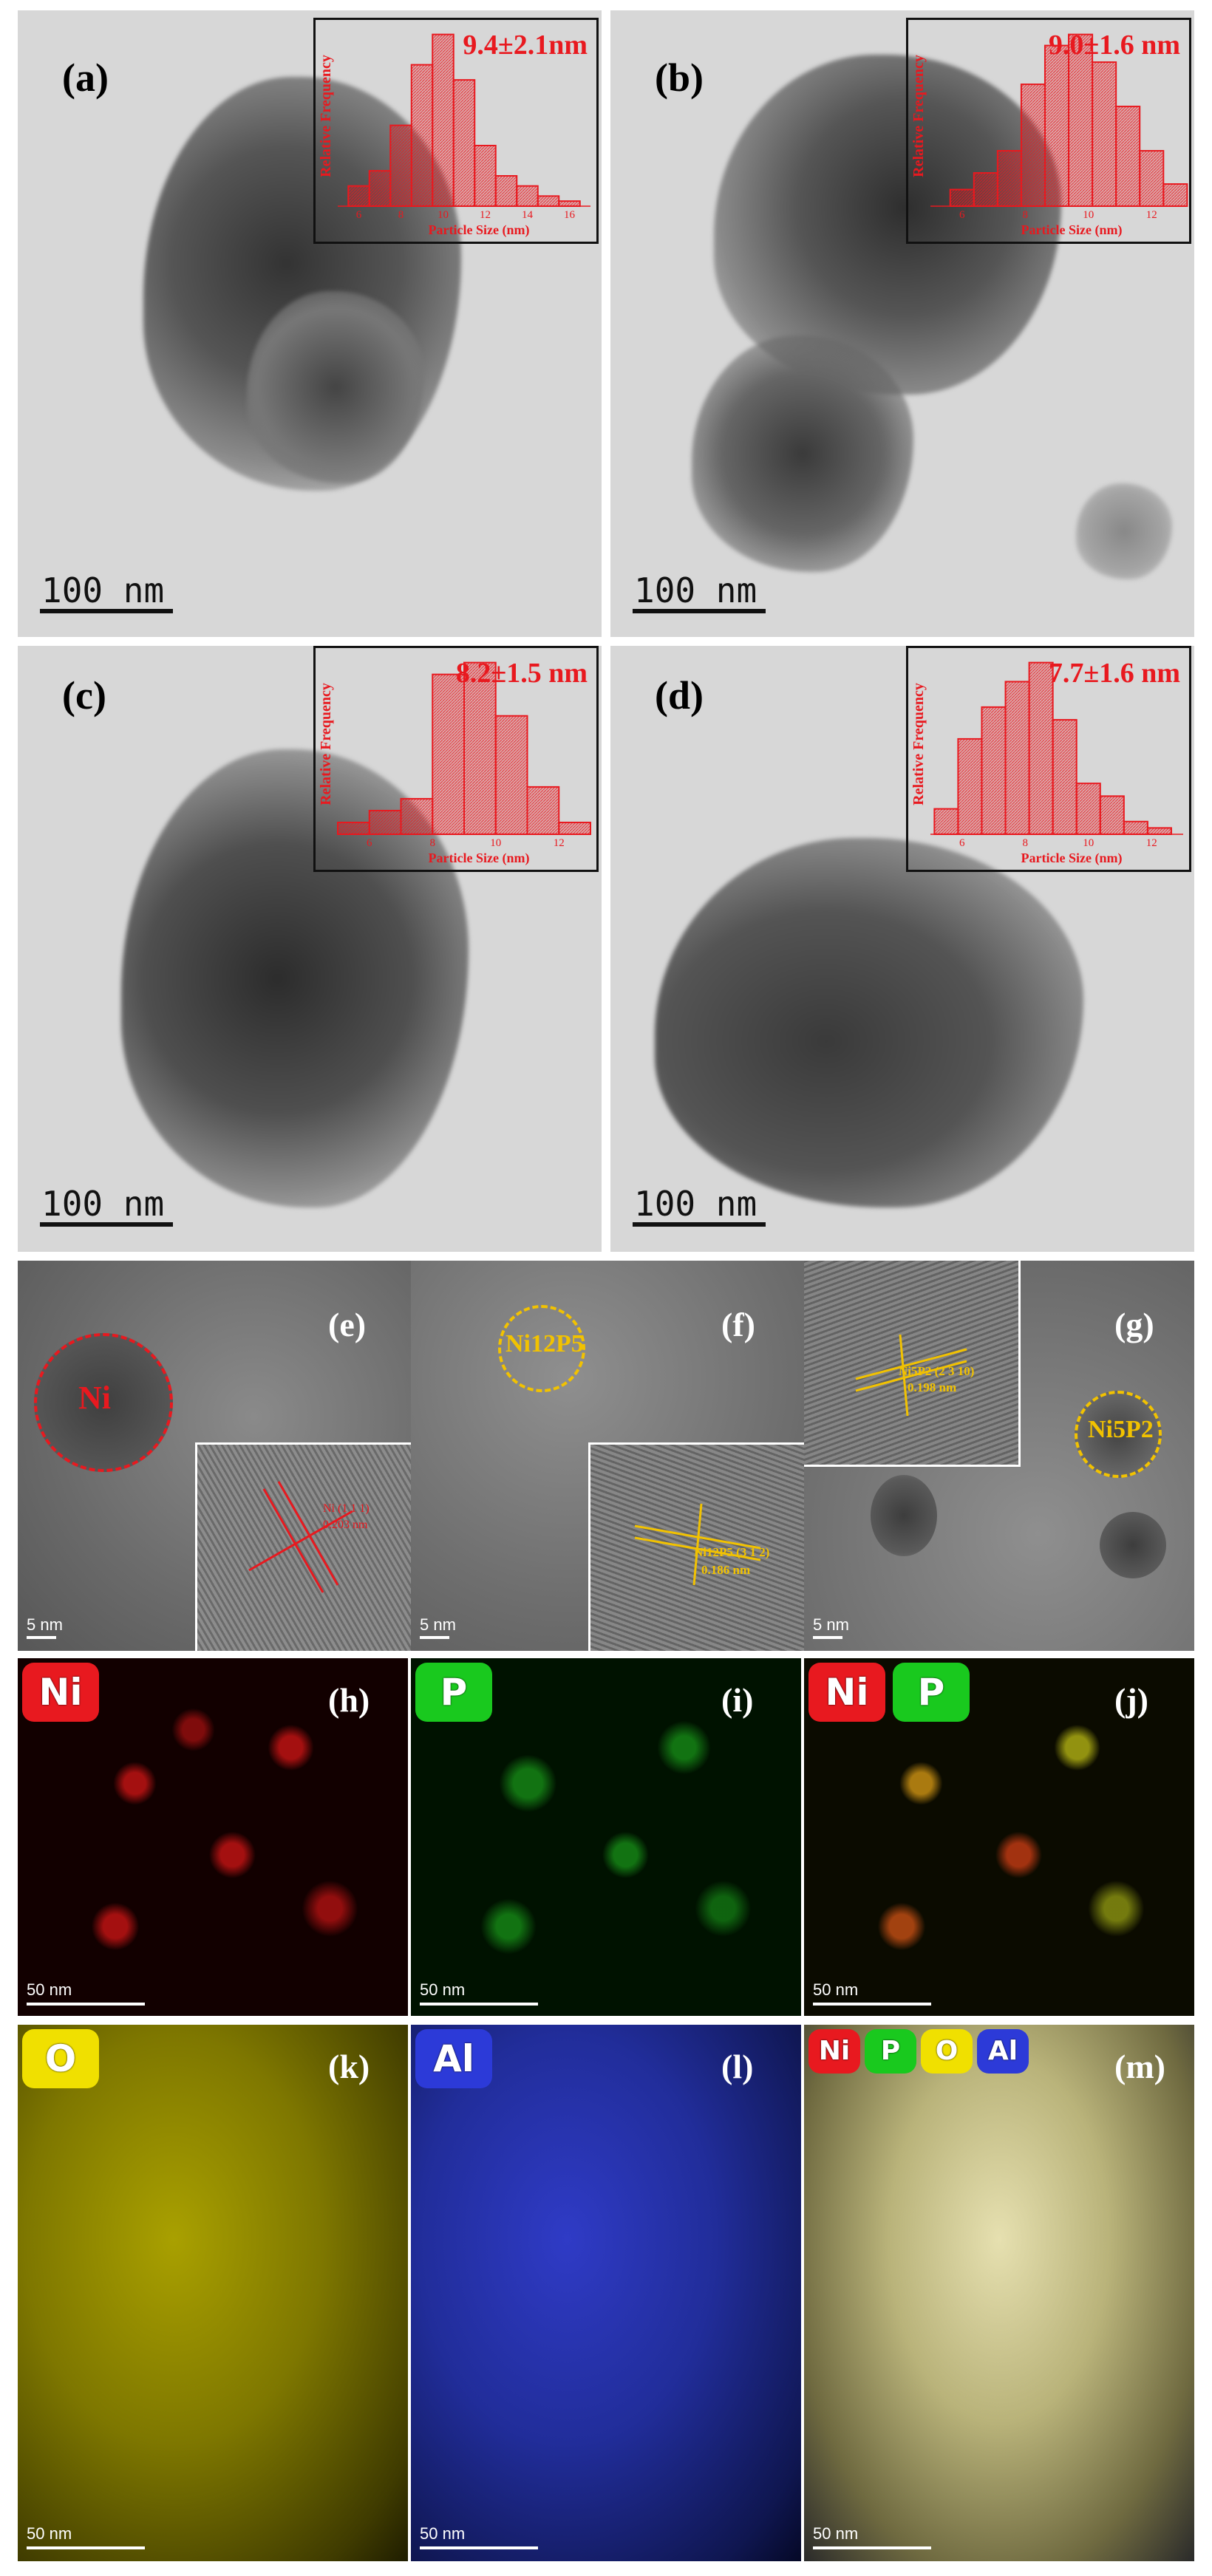  Describe the element at coordinates (679, 695) in the screenshot. I see `panel-label-d: (d)` at that location.